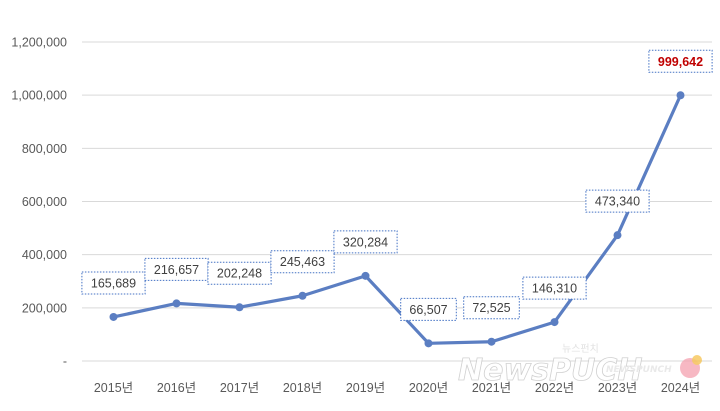  What do you see at coordinates (428, 388) in the screenshot?
I see `x-category-label: 2020년` at bounding box center [428, 388].